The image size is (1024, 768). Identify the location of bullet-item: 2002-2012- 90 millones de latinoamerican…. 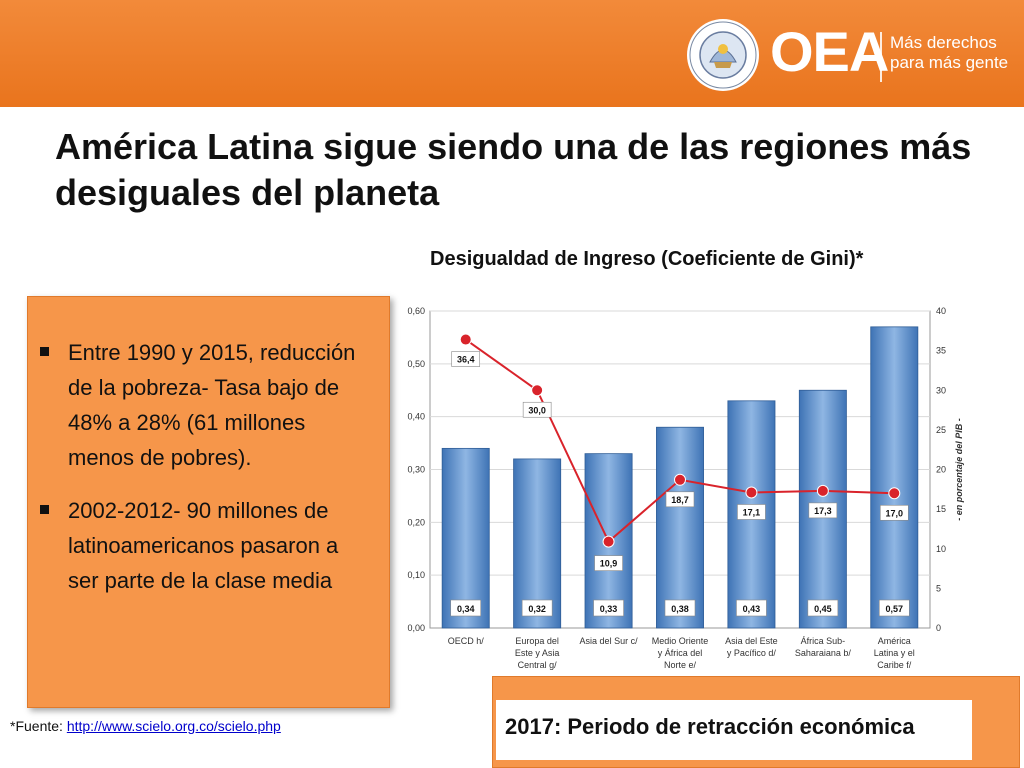
(205, 545).